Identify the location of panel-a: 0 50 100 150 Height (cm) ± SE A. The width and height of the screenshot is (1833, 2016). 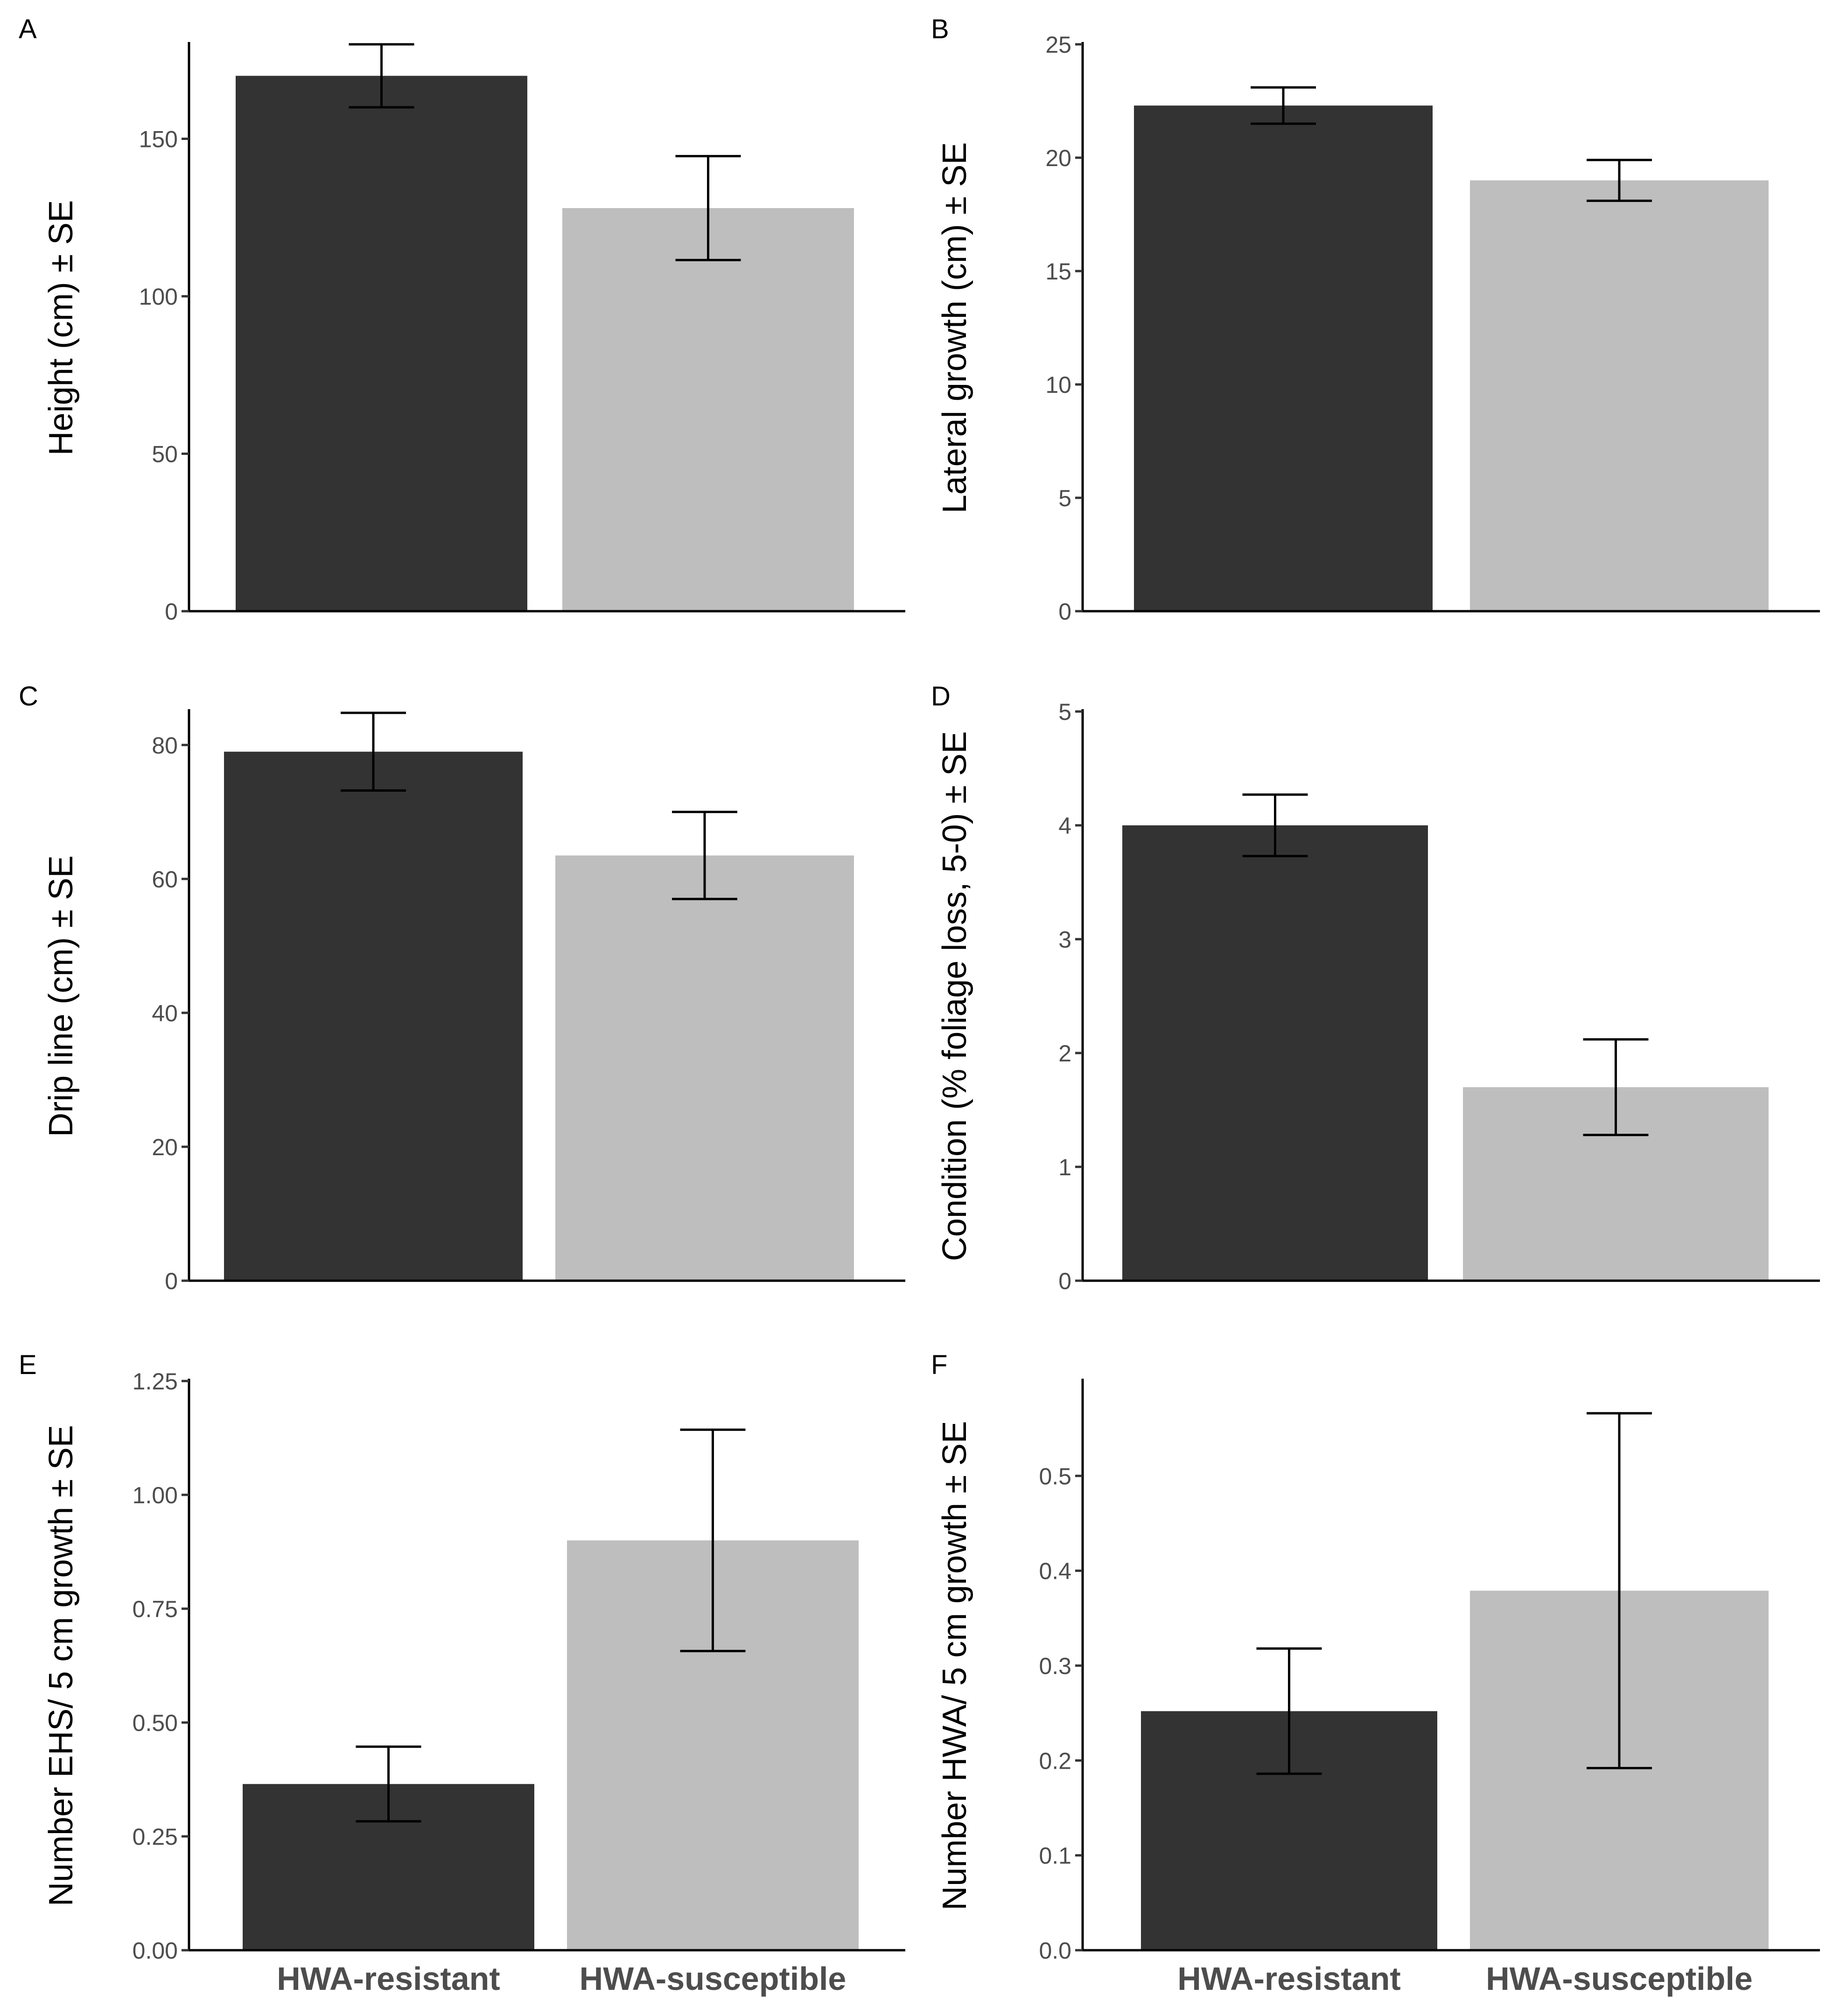
(462, 319).